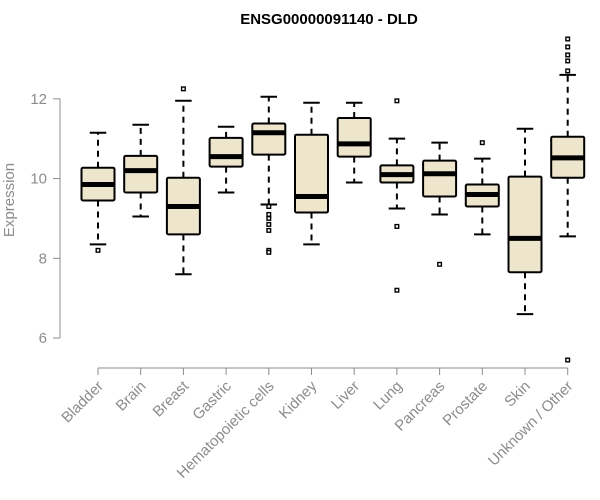 This screenshot has height=500, width=600. What do you see at coordinates (466, 404) in the screenshot?
I see `x-category-label: Prostate` at bounding box center [466, 404].